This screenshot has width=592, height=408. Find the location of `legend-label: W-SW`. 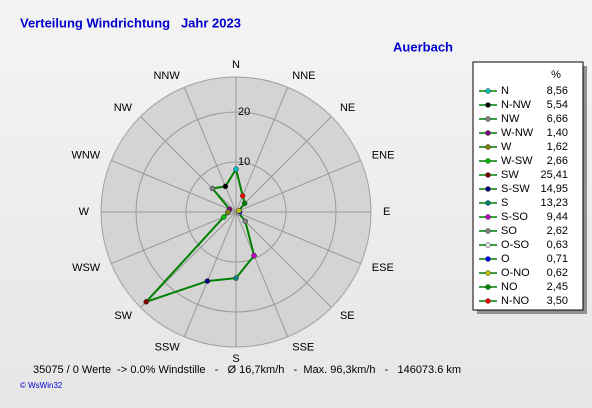

legend-label: W-SW is located at coordinates (517, 161).